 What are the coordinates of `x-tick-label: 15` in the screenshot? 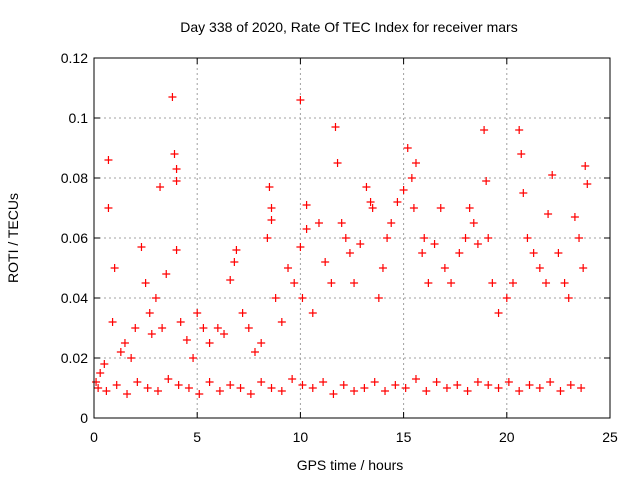 It's located at (404, 437).